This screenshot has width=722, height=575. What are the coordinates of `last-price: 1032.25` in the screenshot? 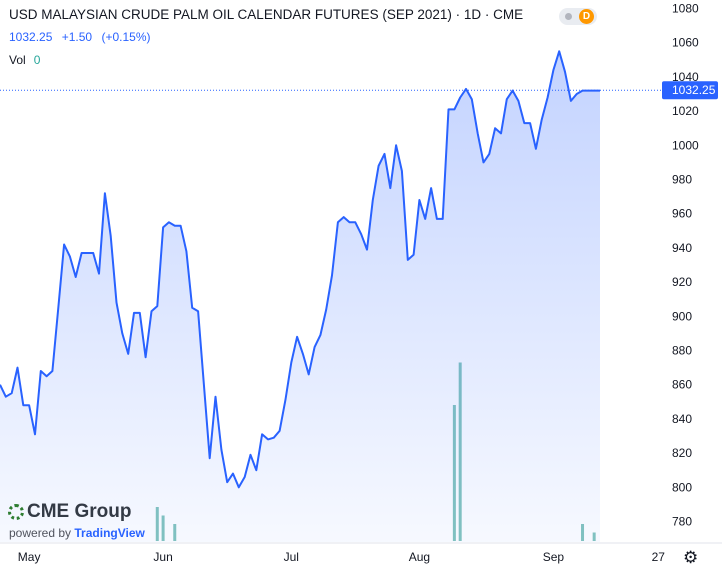 It's located at (31, 37).